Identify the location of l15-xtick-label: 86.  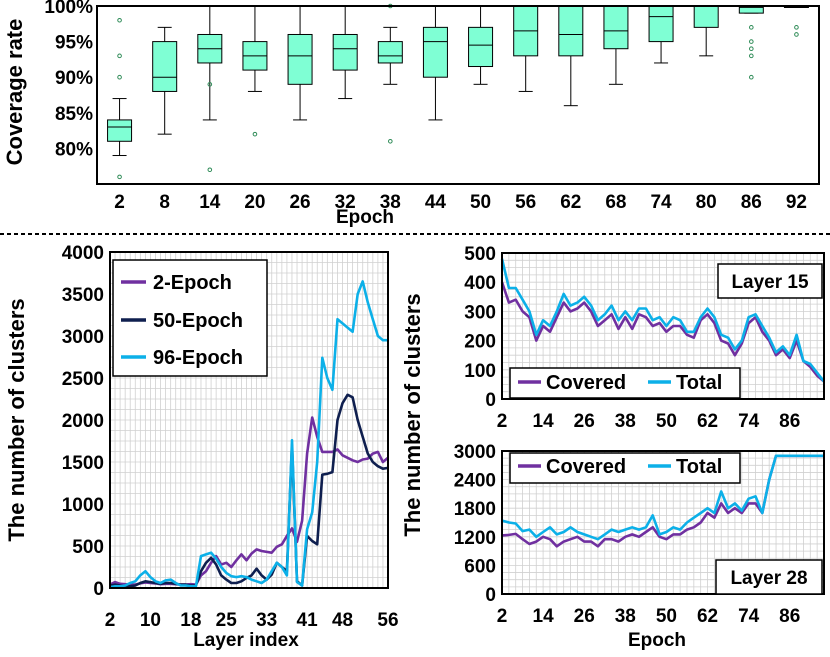
(789, 421).